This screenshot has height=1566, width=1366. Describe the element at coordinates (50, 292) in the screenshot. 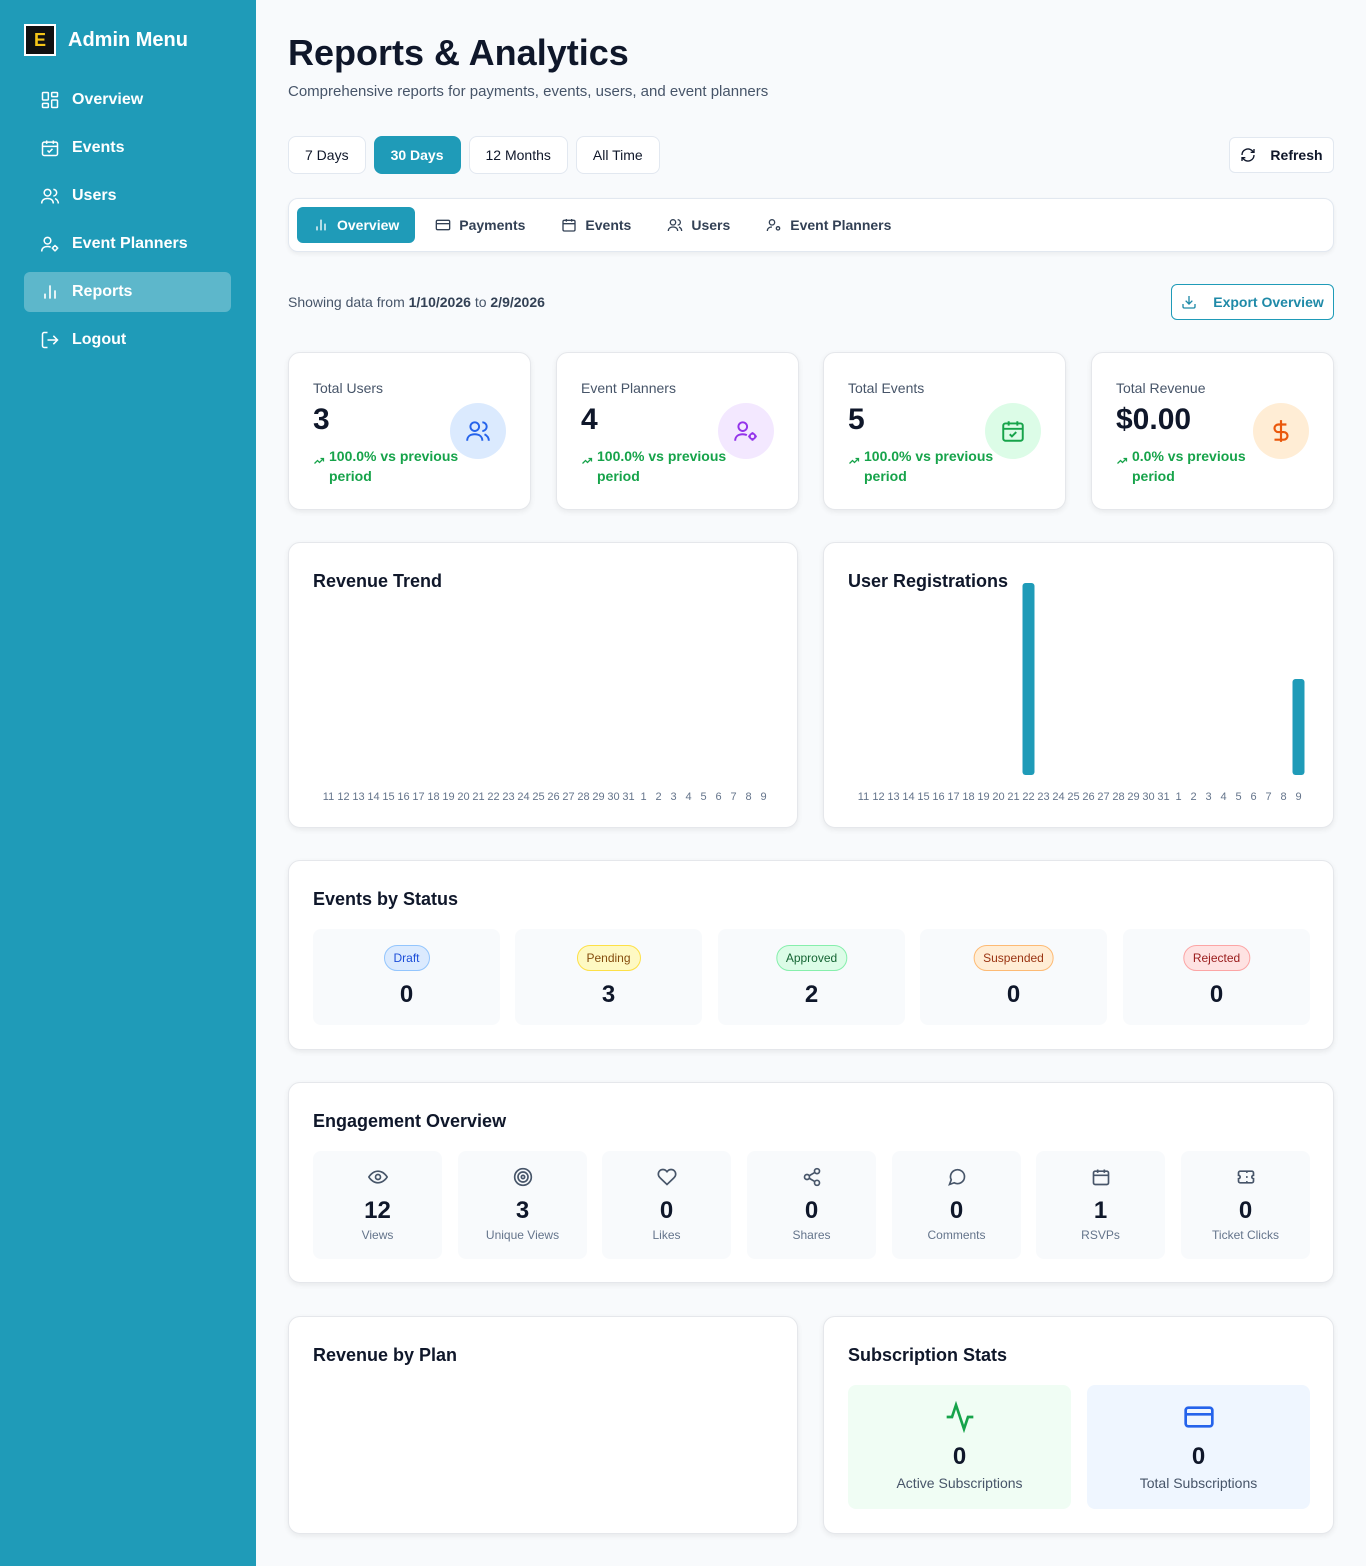

I see `bar-chart-icon` at that location.